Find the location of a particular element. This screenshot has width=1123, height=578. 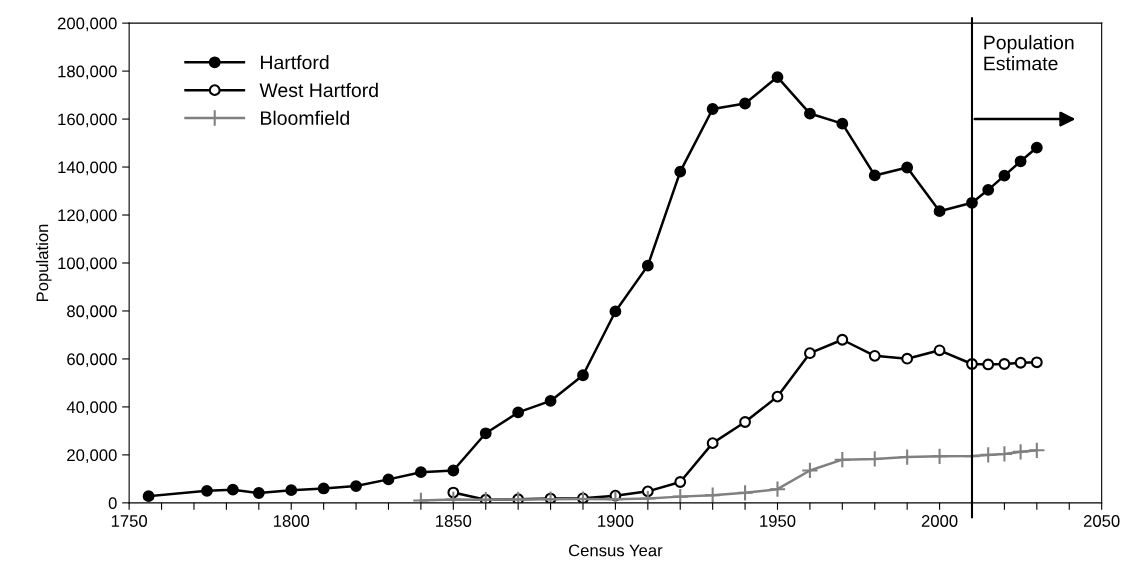

x-tick-label: 2000 is located at coordinates (939, 521).